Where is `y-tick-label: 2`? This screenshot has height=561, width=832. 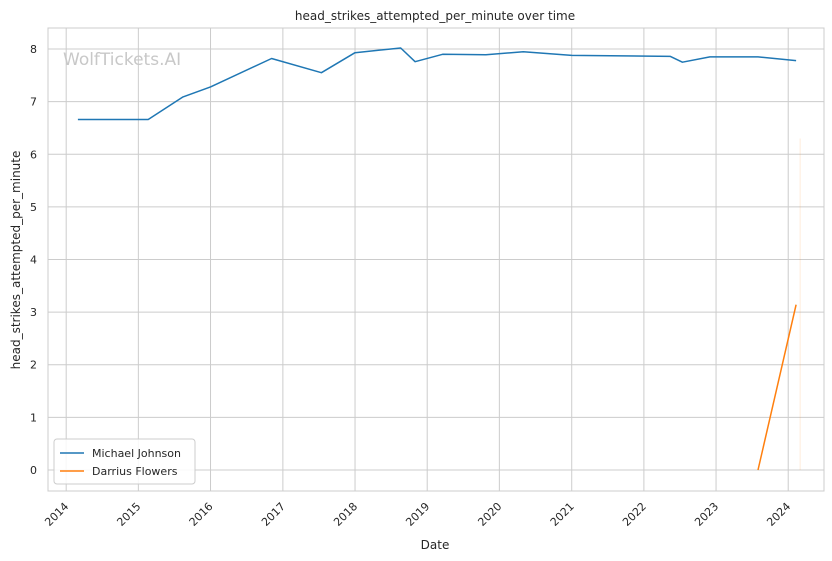
y-tick-label: 2 is located at coordinates (33, 365).